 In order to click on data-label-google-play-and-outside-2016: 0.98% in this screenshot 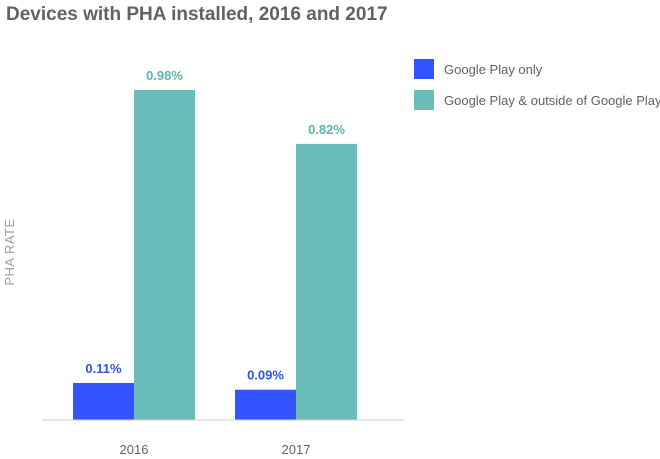, I will do `click(164, 75)`.